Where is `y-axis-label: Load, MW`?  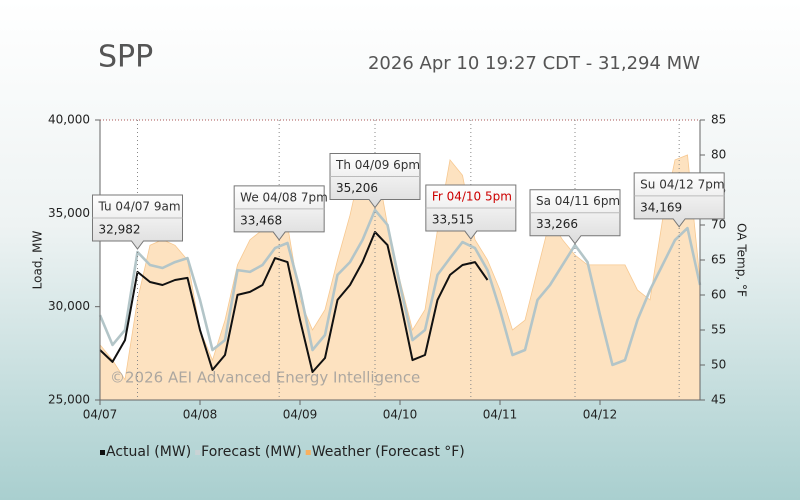 y-axis-label: Load, MW is located at coordinates (38, 260).